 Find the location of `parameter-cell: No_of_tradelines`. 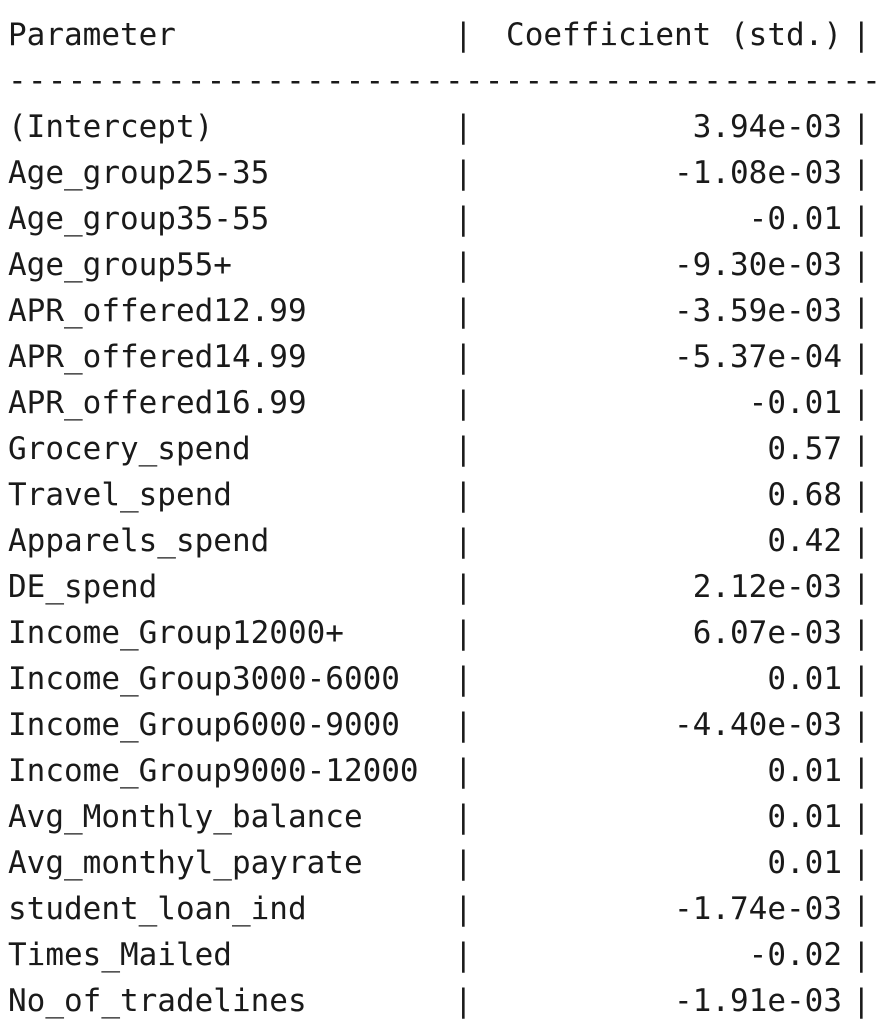

parameter-cell: No_of_tradelines is located at coordinates (157, 1001).